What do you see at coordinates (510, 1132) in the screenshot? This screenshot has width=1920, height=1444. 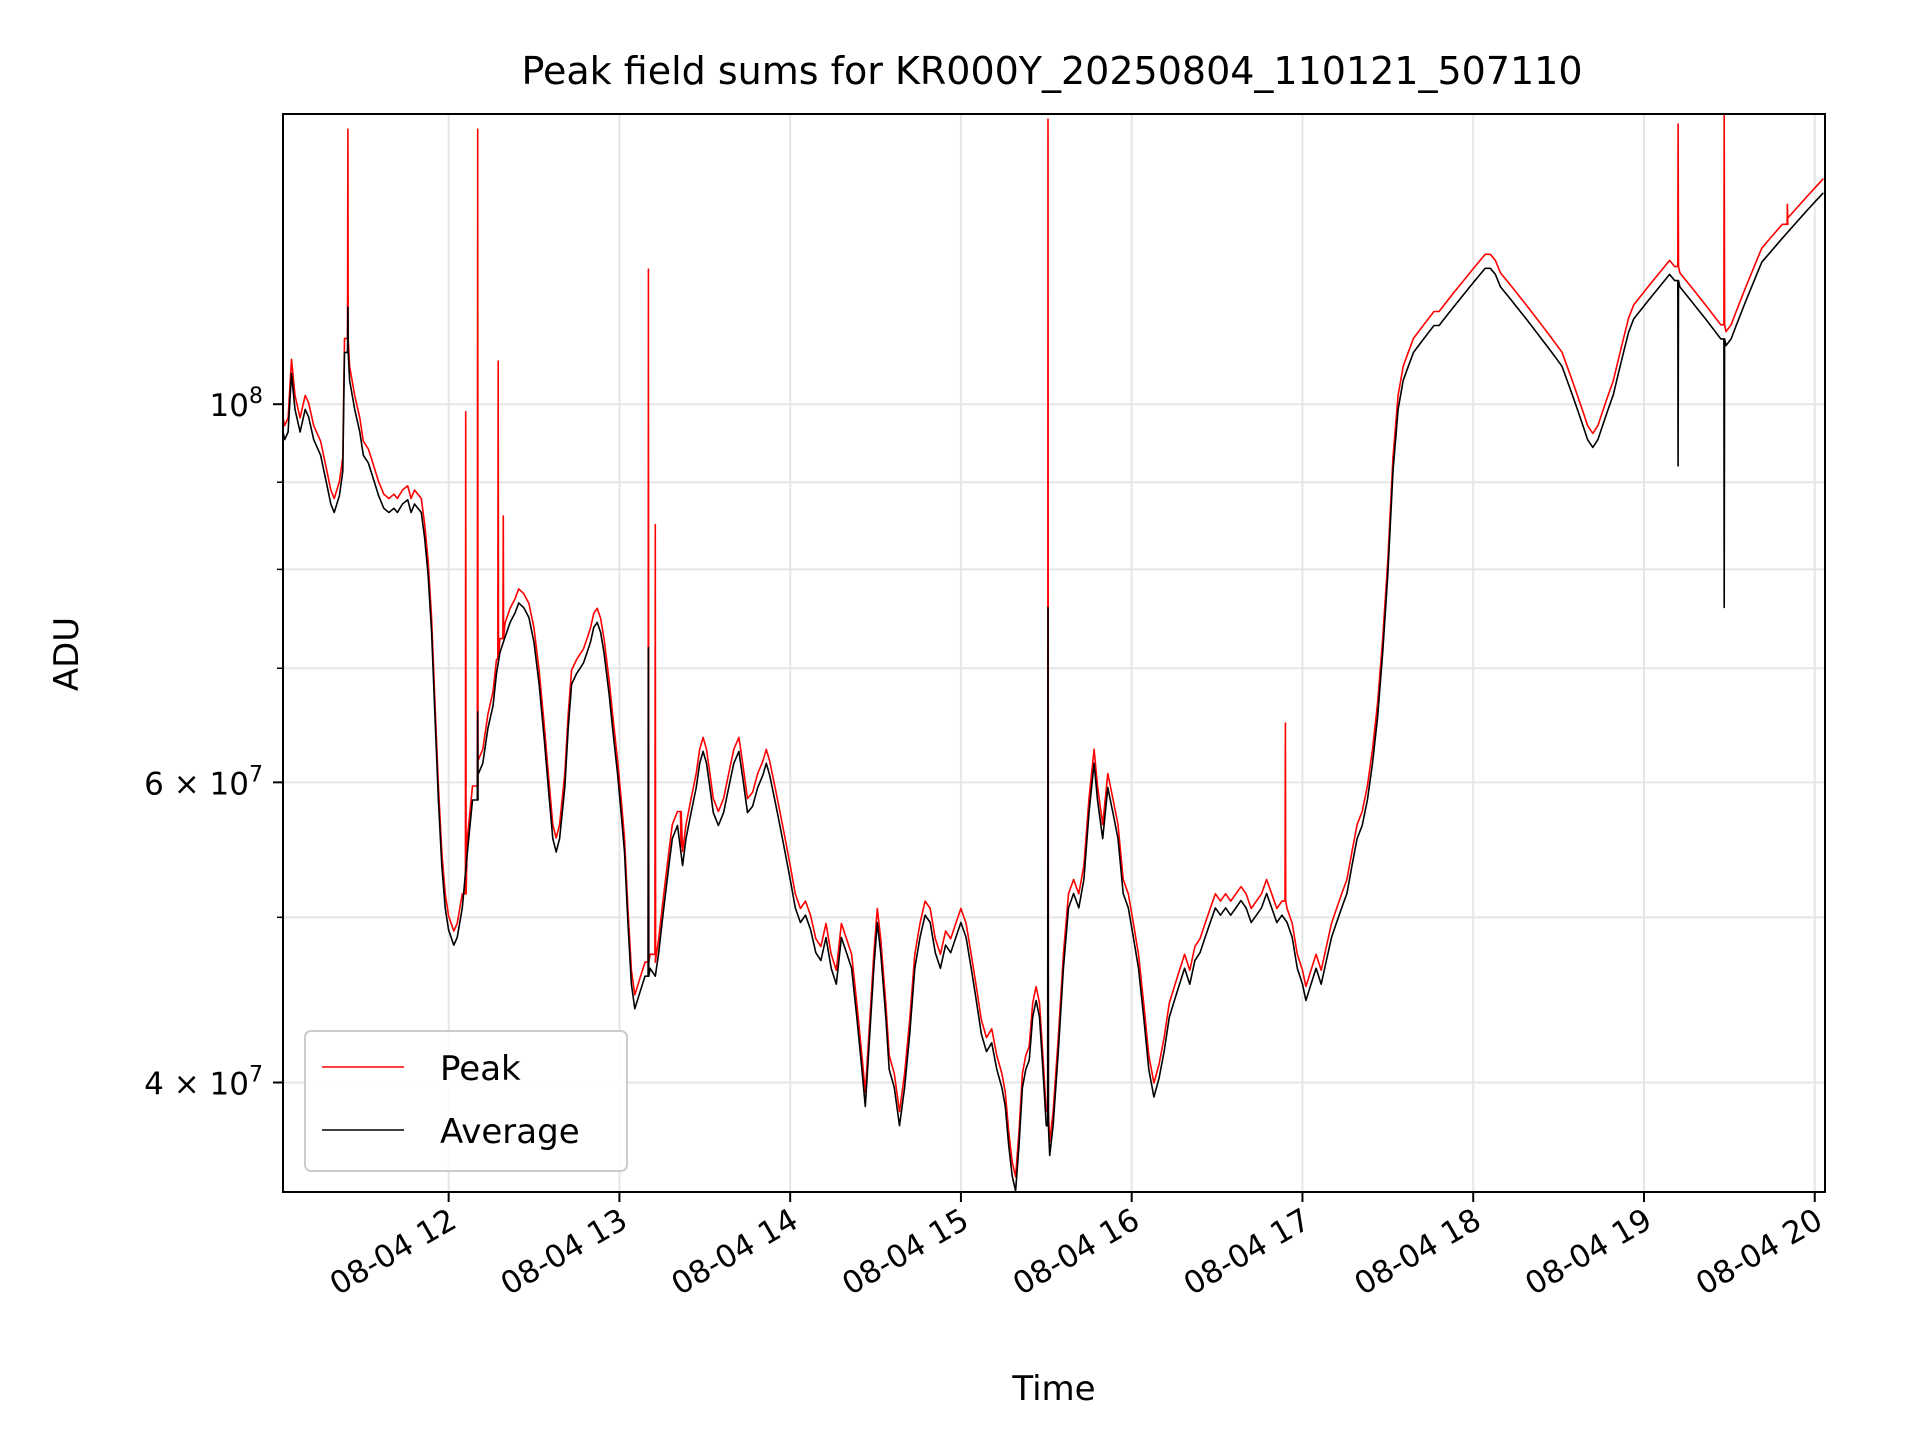 I see `legend-label-average: Average` at bounding box center [510, 1132].